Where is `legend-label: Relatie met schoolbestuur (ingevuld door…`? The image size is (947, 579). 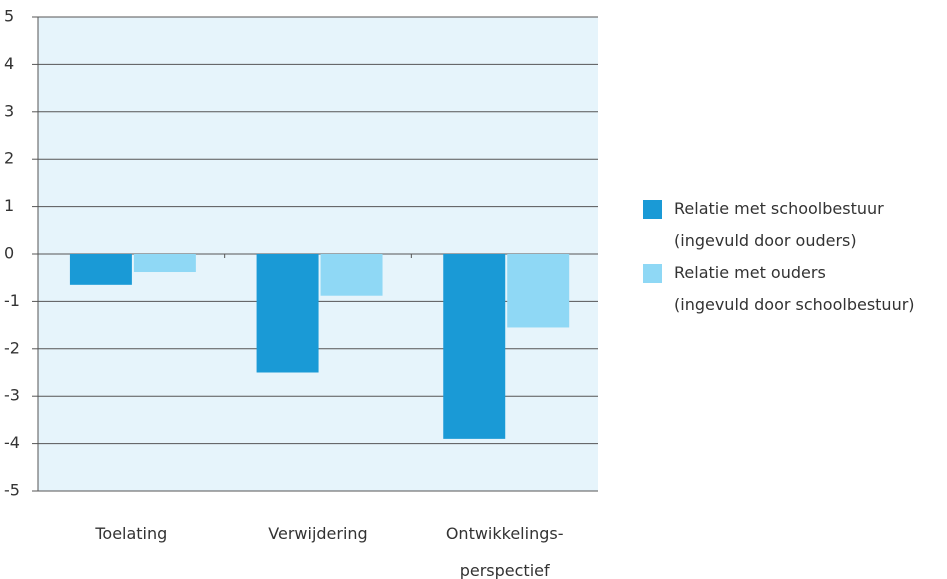 legend-label: Relatie met schoolbestuur (ingevuld door… is located at coordinates (779, 224).